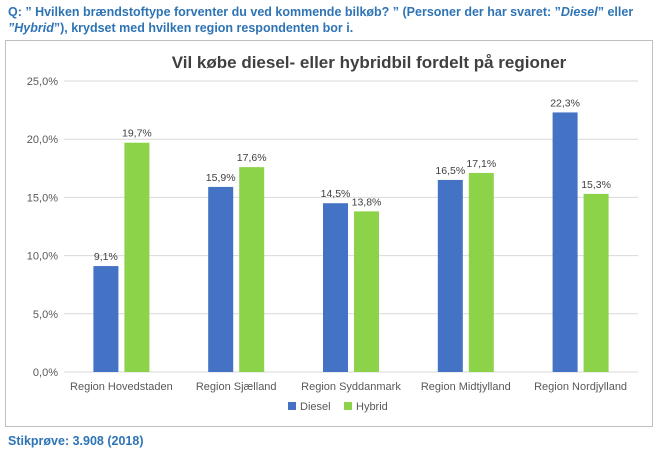 Image resolution: width=660 pixels, height=462 pixels. Describe the element at coordinates (372, 407) in the screenshot. I see `legend-label-hybrid: Hybrid` at that location.